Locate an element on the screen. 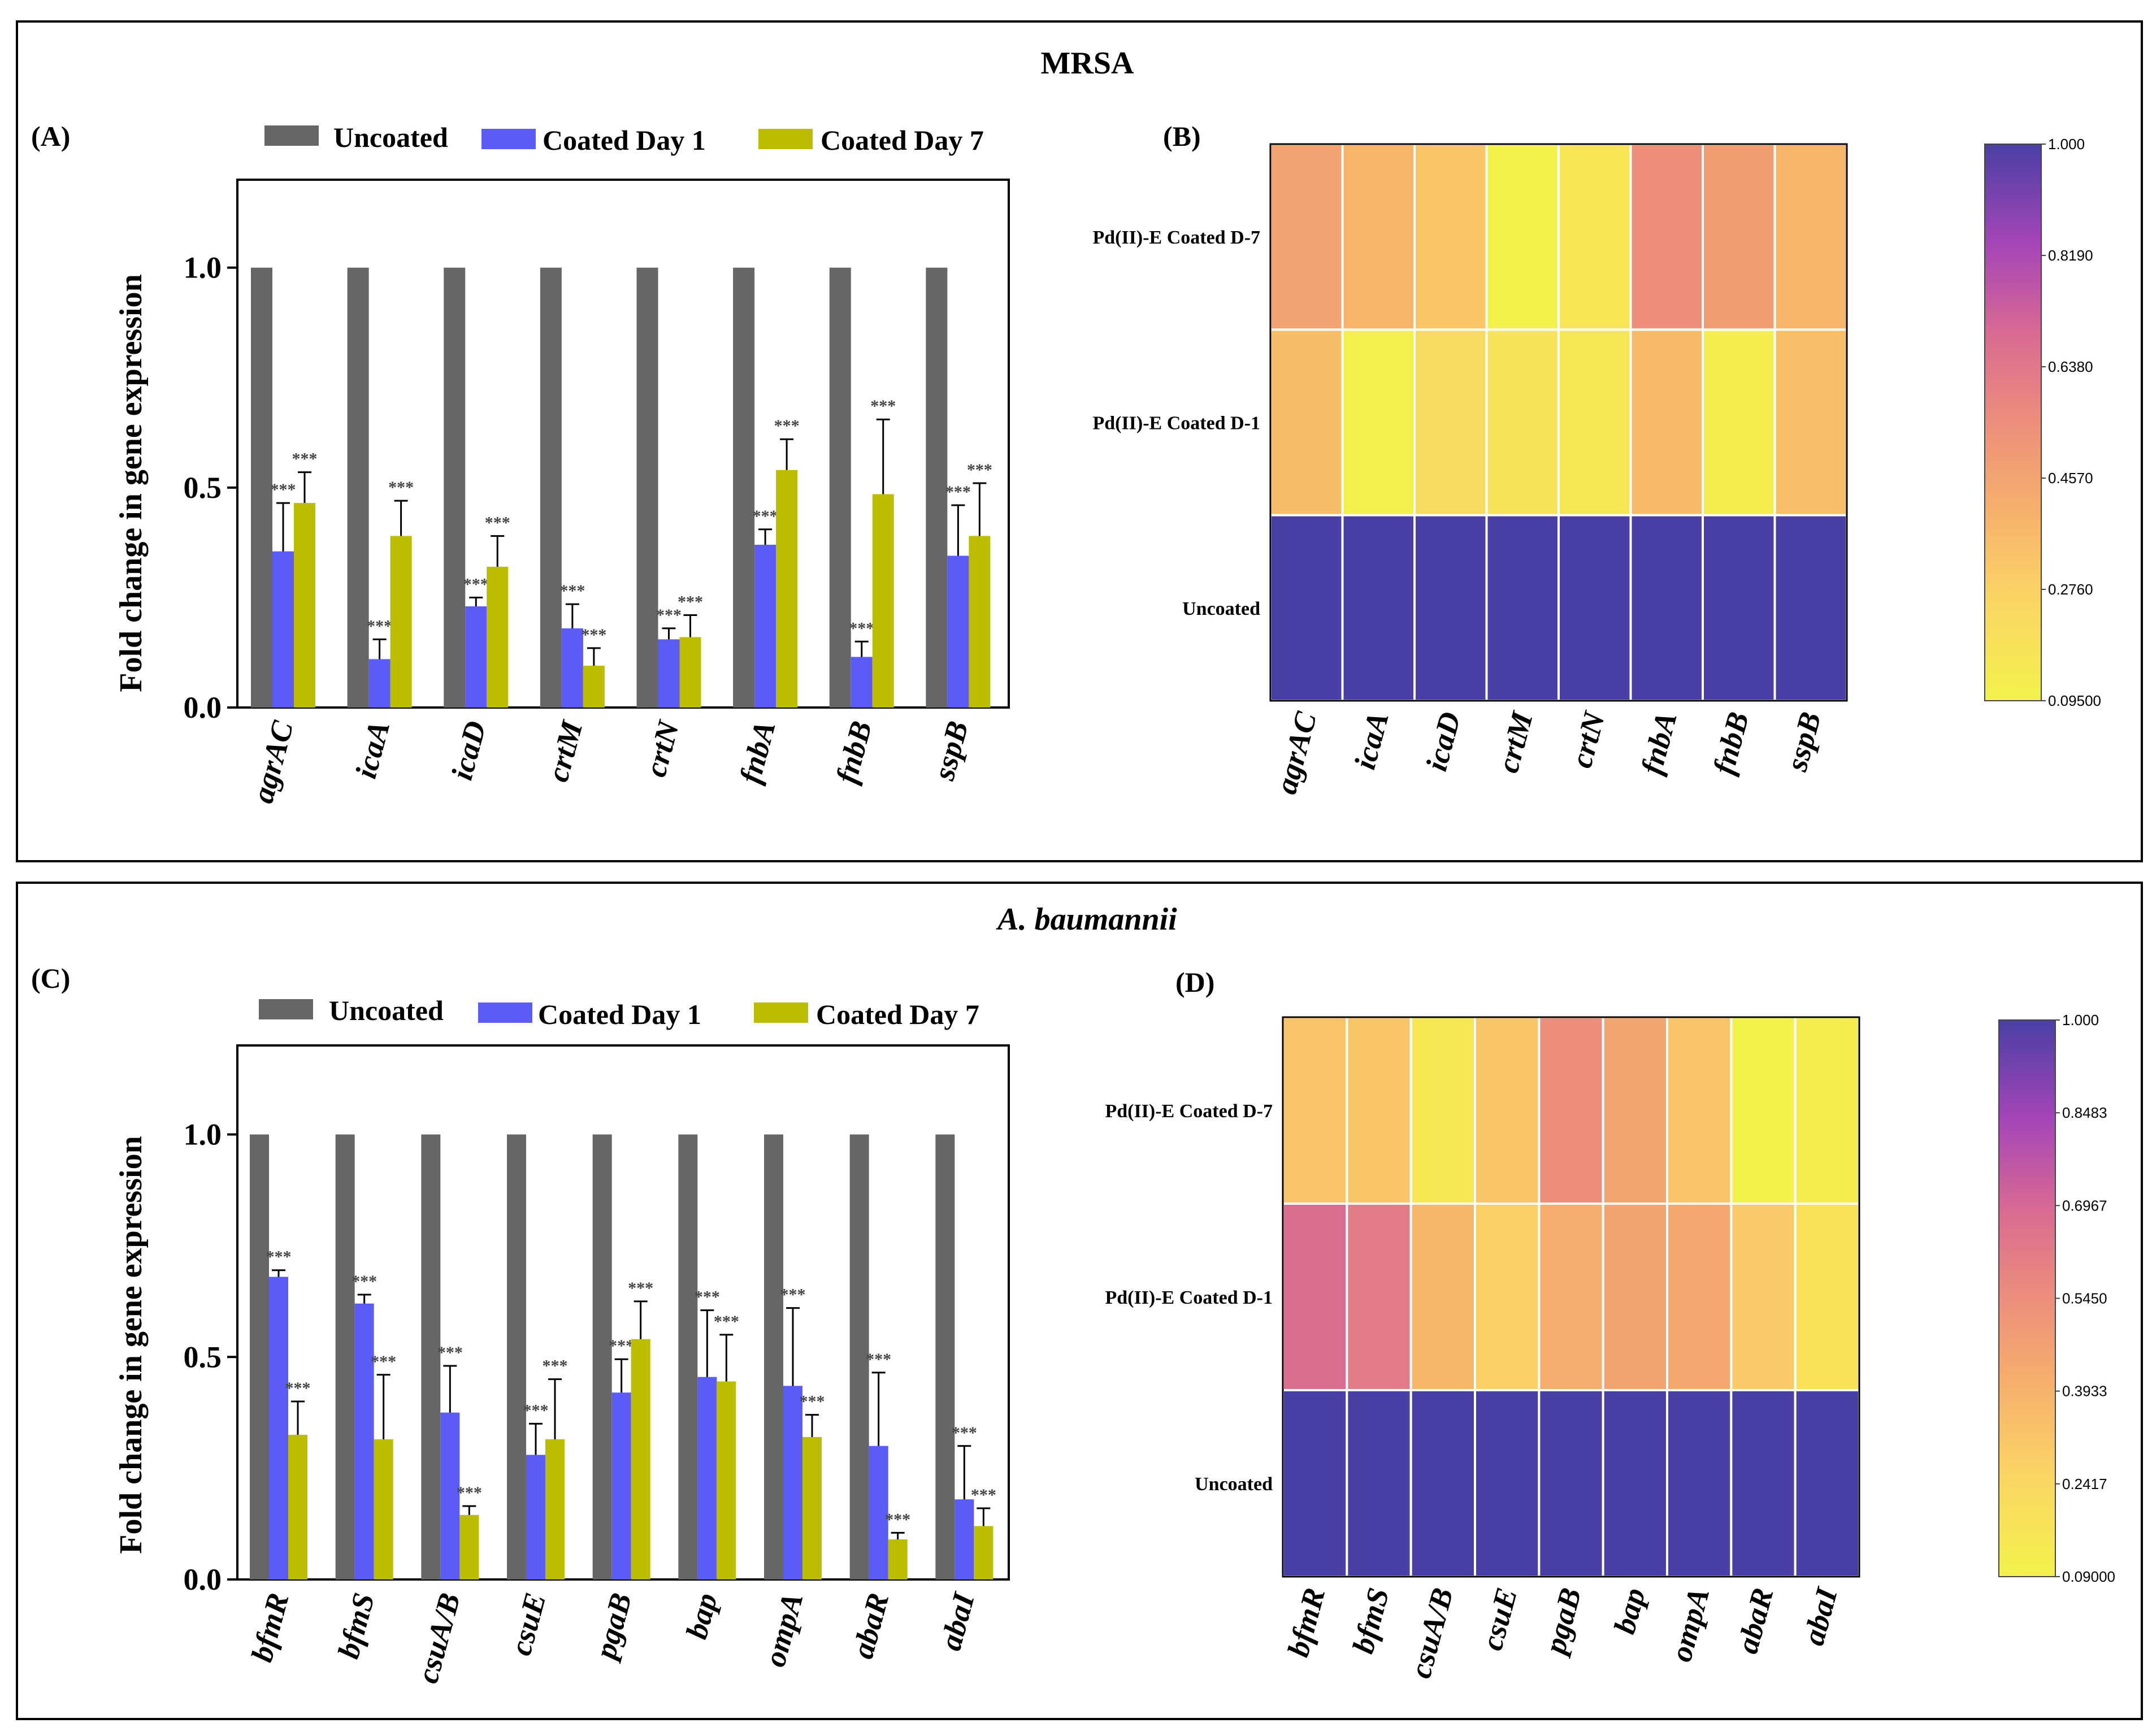 This screenshot has height=1736, width=2152. heatmap-col-label-crtn: crtN is located at coordinates (1588, 739).